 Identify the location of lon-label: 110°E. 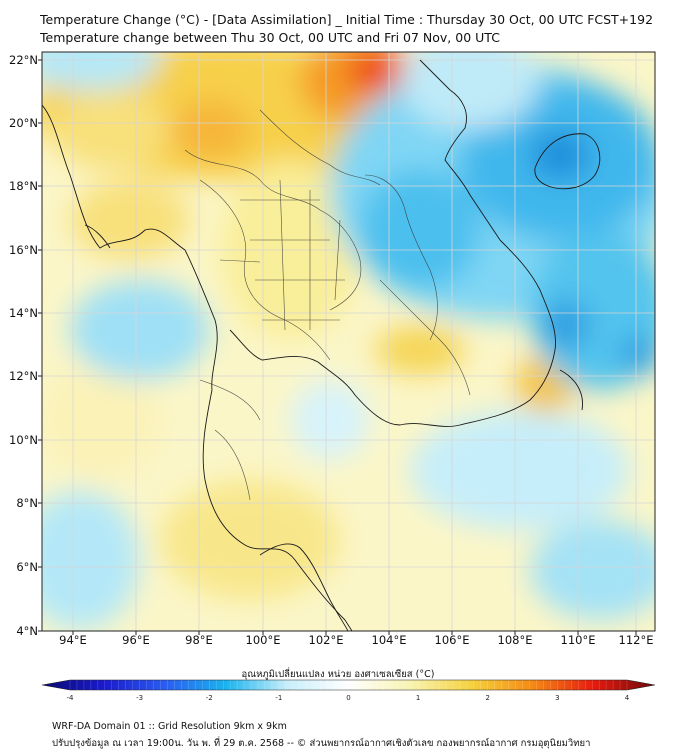
(578, 640).